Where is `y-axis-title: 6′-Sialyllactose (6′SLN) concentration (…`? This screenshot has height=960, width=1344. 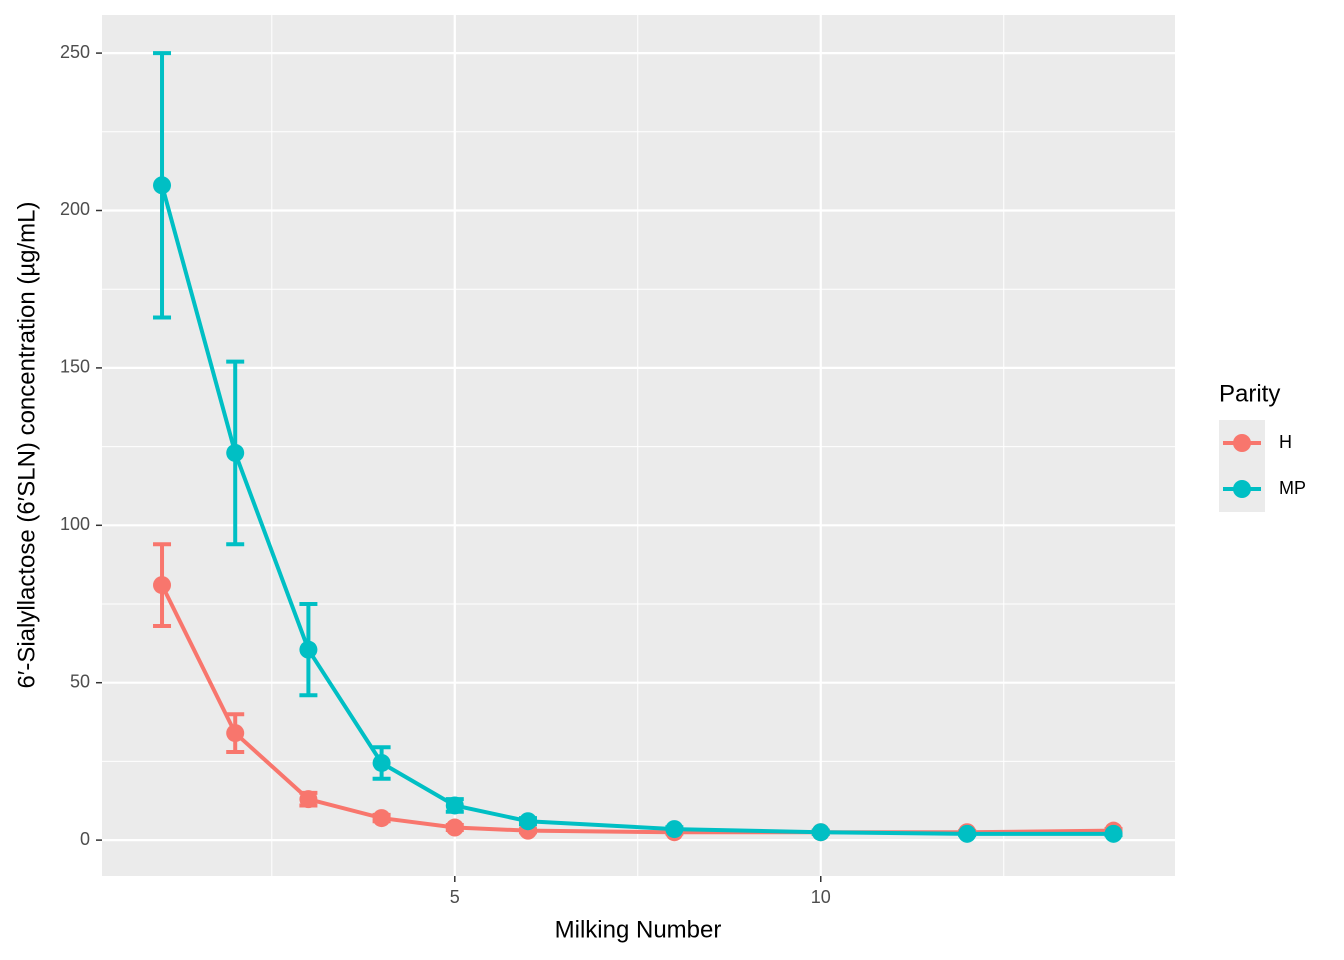
y-axis-title: 6′-Sialyllactose (6′SLN) concentration (… is located at coordinates (26, 444).